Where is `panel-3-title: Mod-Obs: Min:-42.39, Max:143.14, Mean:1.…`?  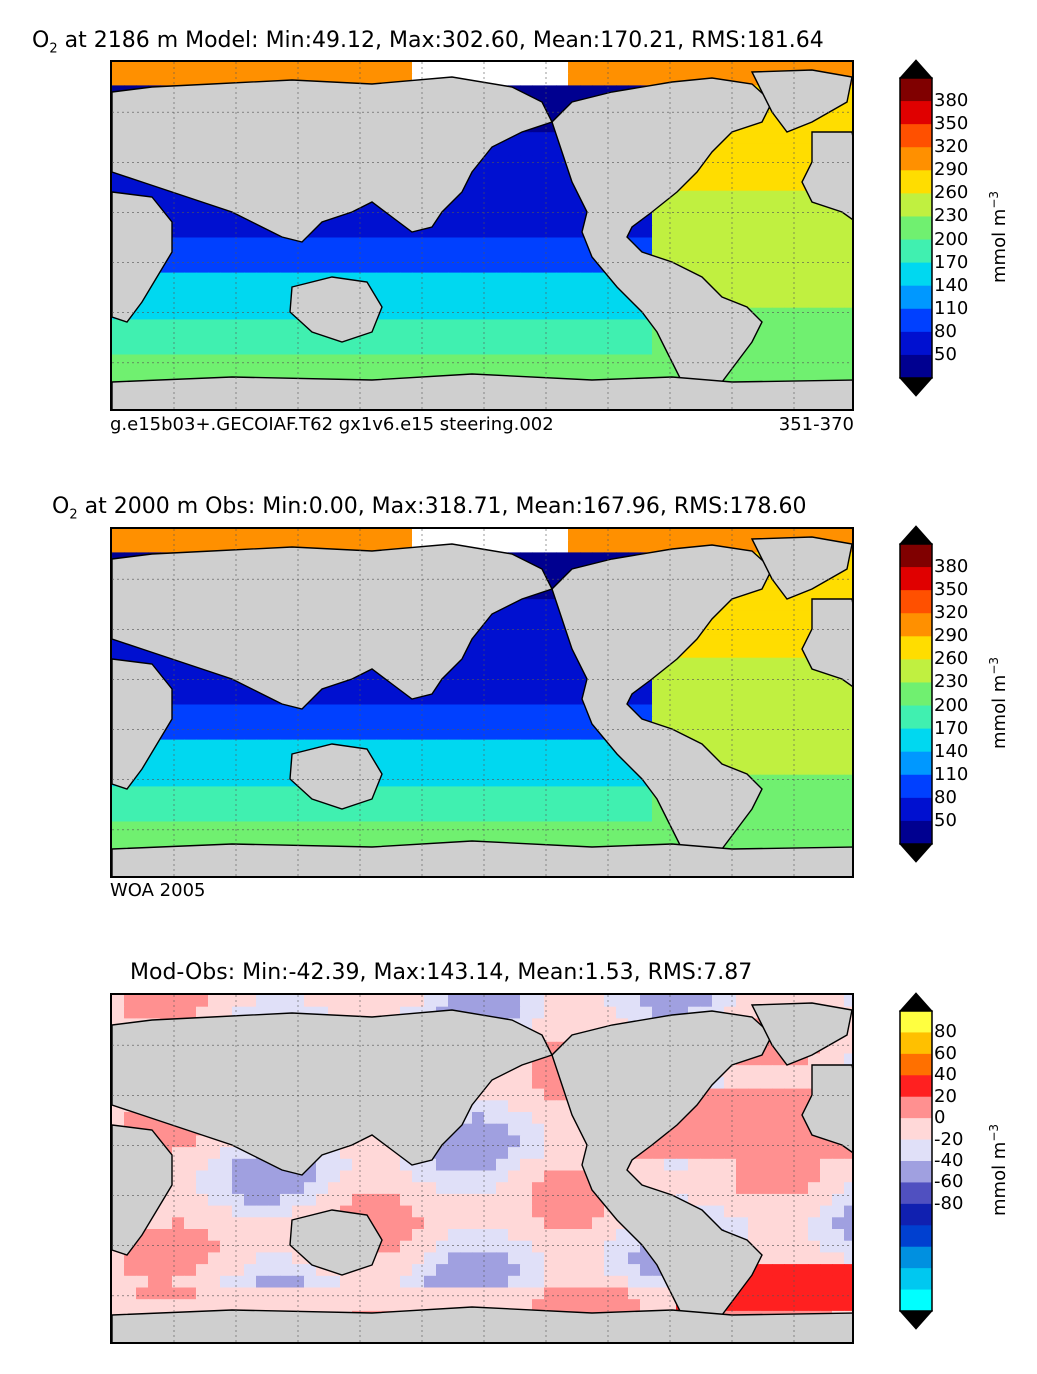 panel-3-title: Mod-Obs: Min:-42.39, Max:143.14, Mean:1.… is located at coordinates (441, 972).